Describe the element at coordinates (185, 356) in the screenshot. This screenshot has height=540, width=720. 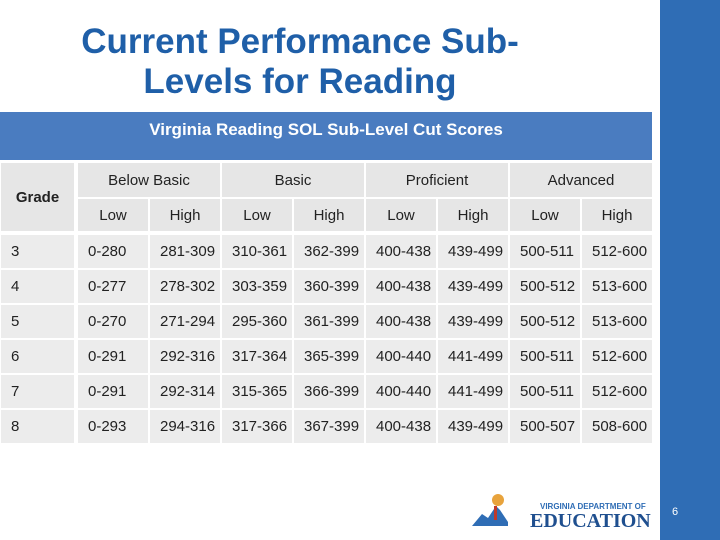
I see `score-cell: 292-316` at that location.